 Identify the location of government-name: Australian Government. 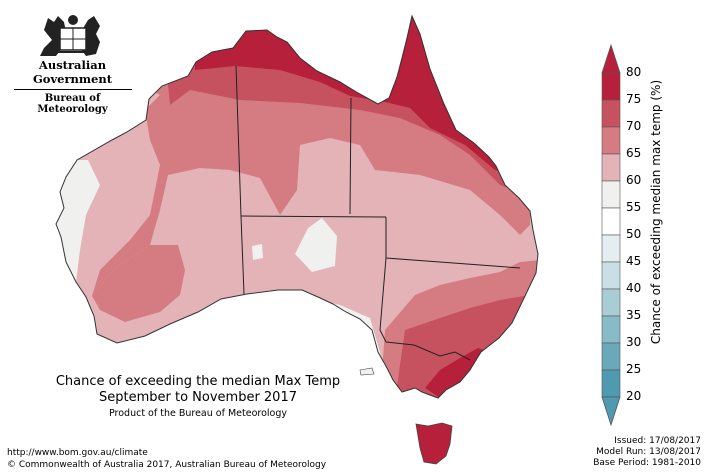
(72, 72).